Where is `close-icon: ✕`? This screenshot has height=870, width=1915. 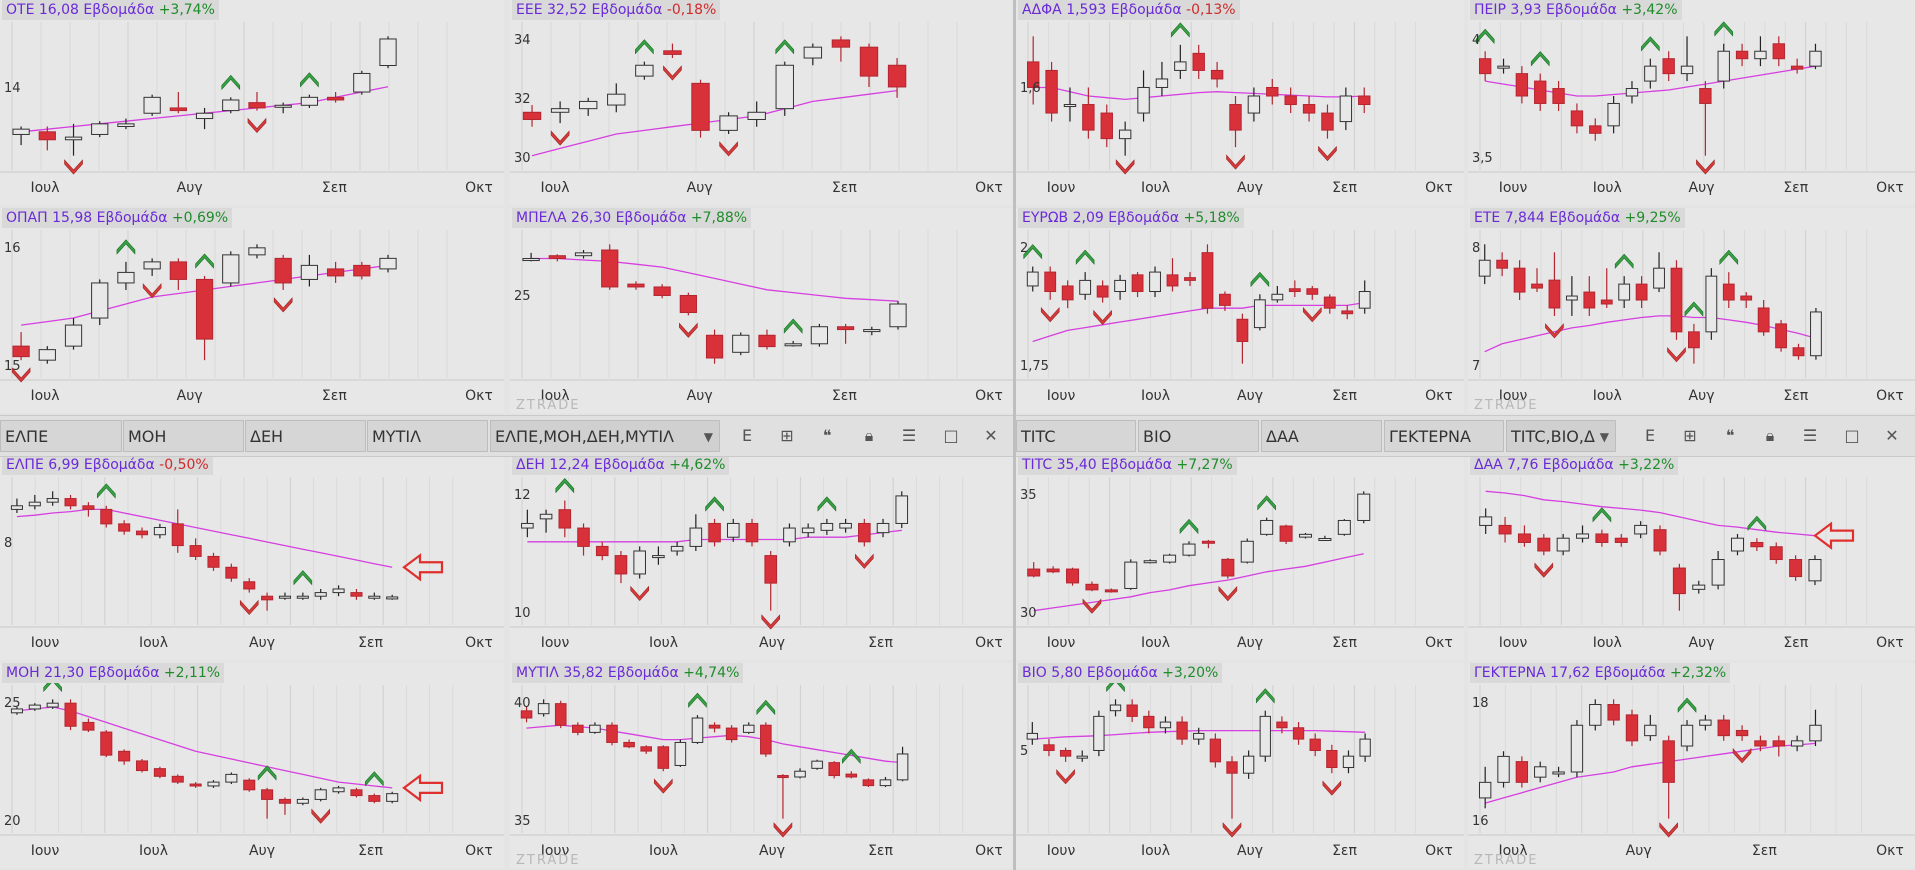 close-icon: ✕ is located at coordinates (991, 435).